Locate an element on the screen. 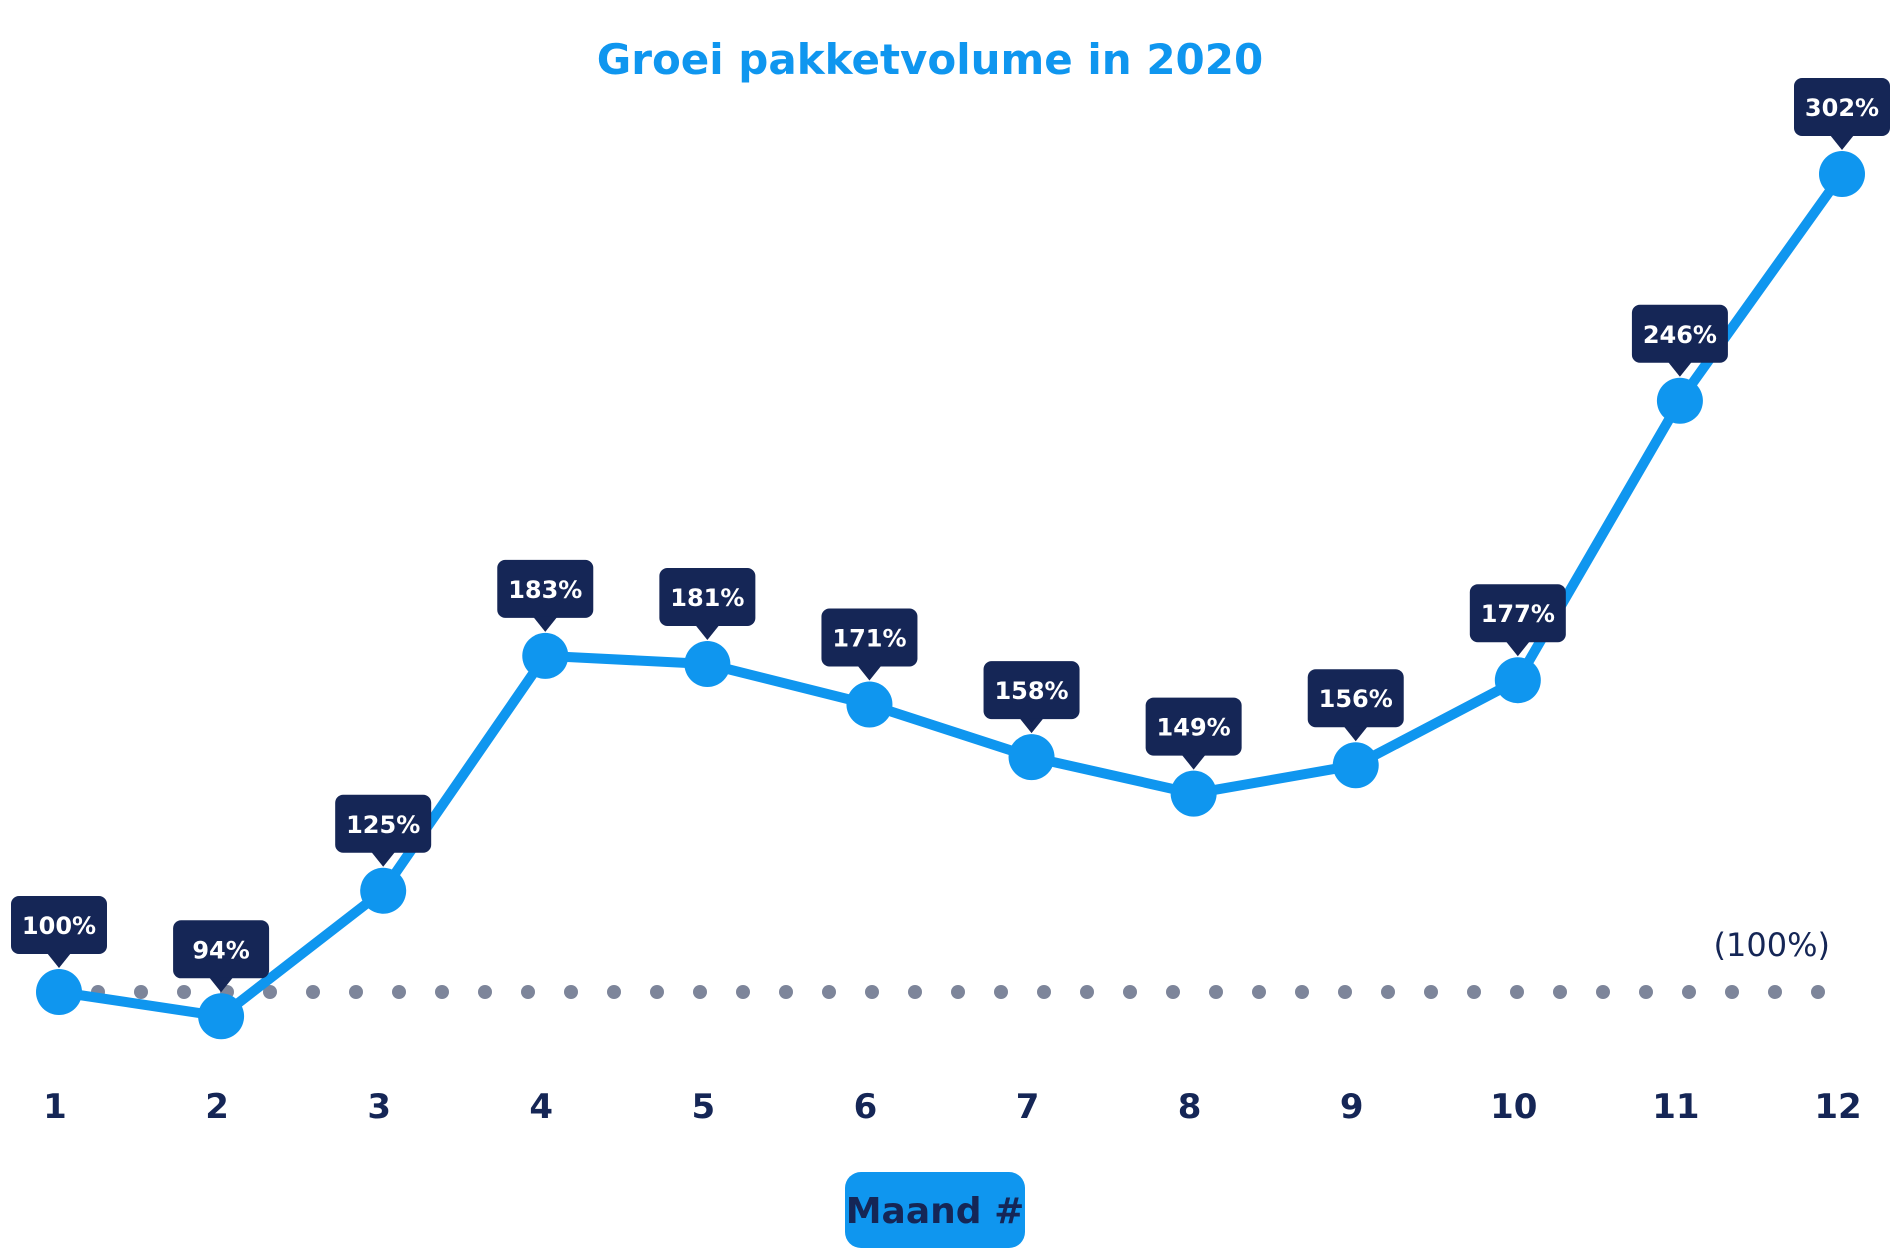 This screenshot has height=1260, width=1898. data-label-text: 156% is located at coordinates (1356, 699).